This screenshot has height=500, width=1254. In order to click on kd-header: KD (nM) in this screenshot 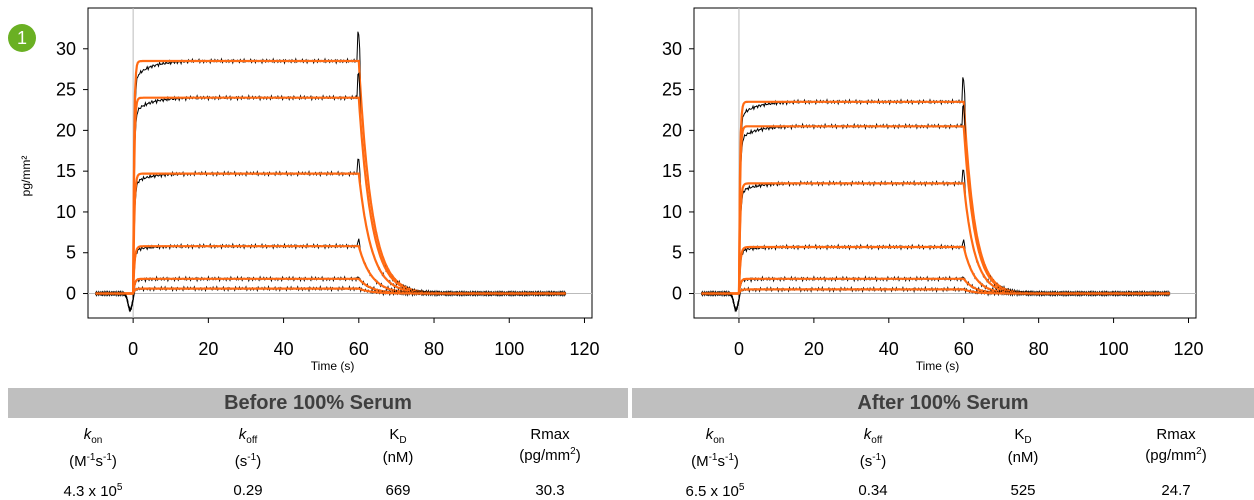, I will do `click(398, 446)`.